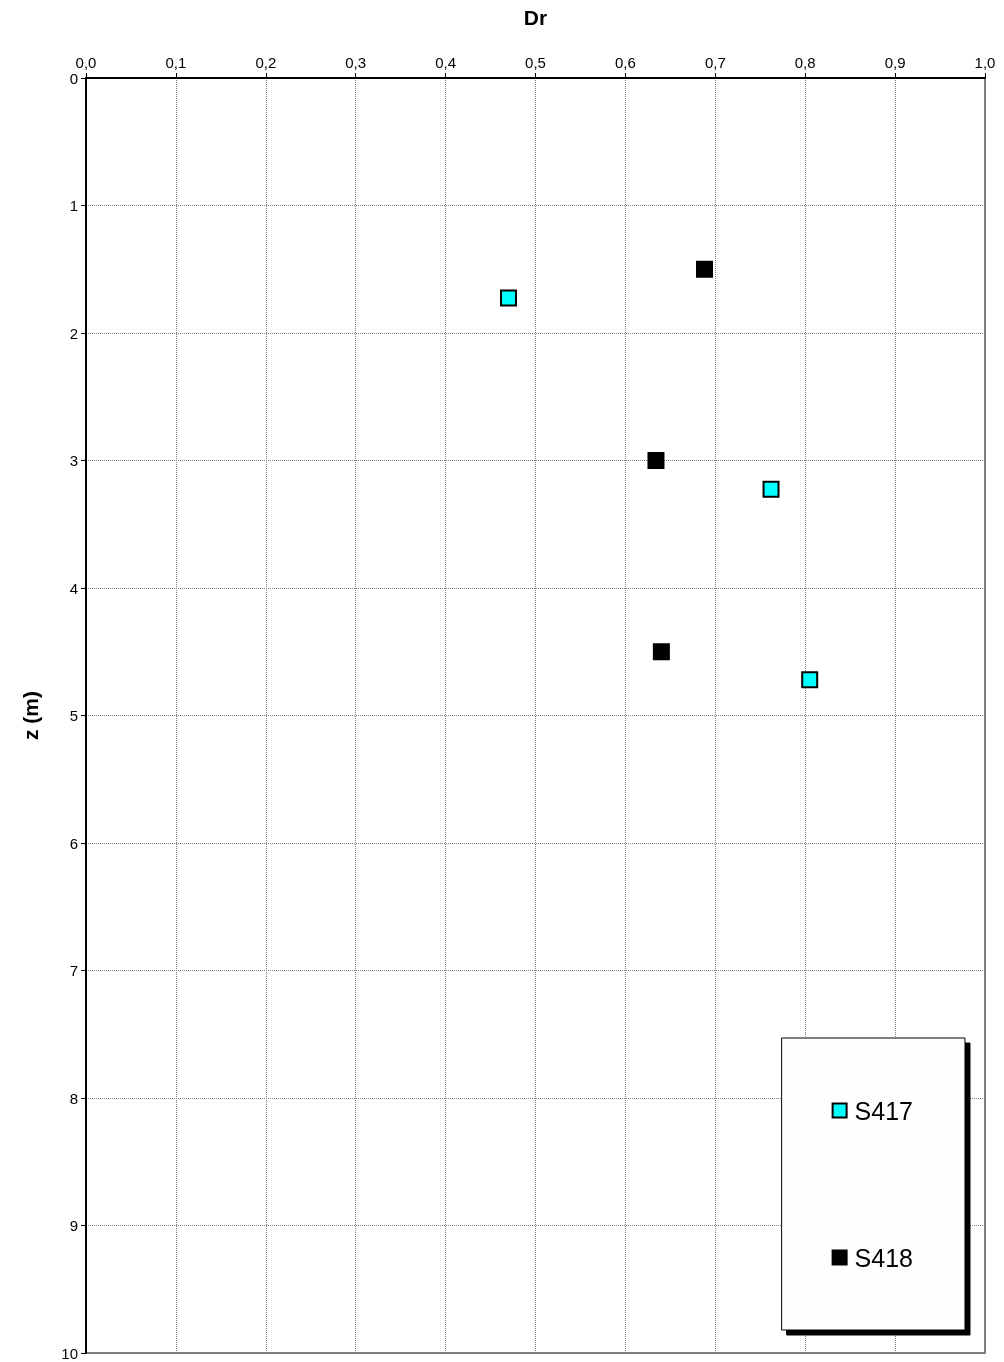 This screenshot has height=1362, width=1004. Describe the element at coordinates (176, 62) in the screenshot. I see `x-tick-label: 0,1` at that location.